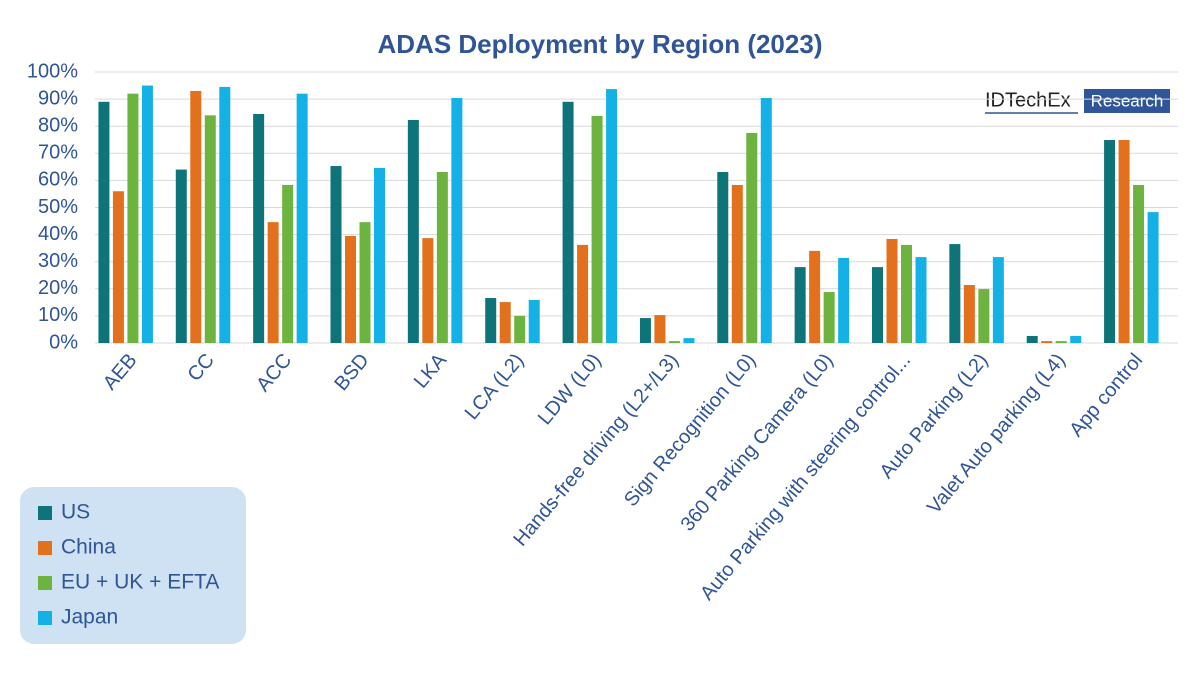 The image size is (1200, 675). Describe the element at coordinates (58, 261) in the screenshot. I see `y-tick-label: 30%` at that location.